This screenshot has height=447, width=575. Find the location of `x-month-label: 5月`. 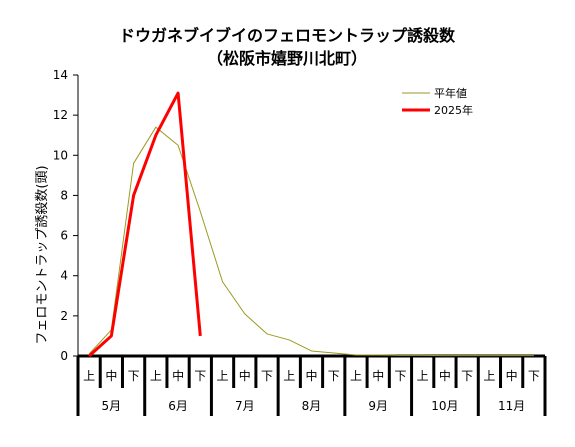

x-month-label: 5月 is located at coordinates (112, 406).